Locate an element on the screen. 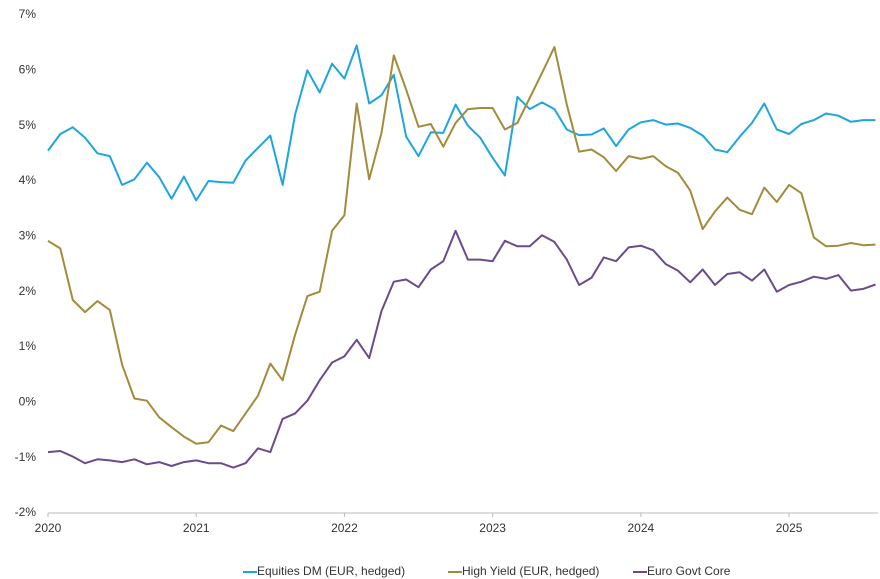 The height and width of the screenshot is (579, 880). y-tick-label: -1% is located at coordinates (26, 457).